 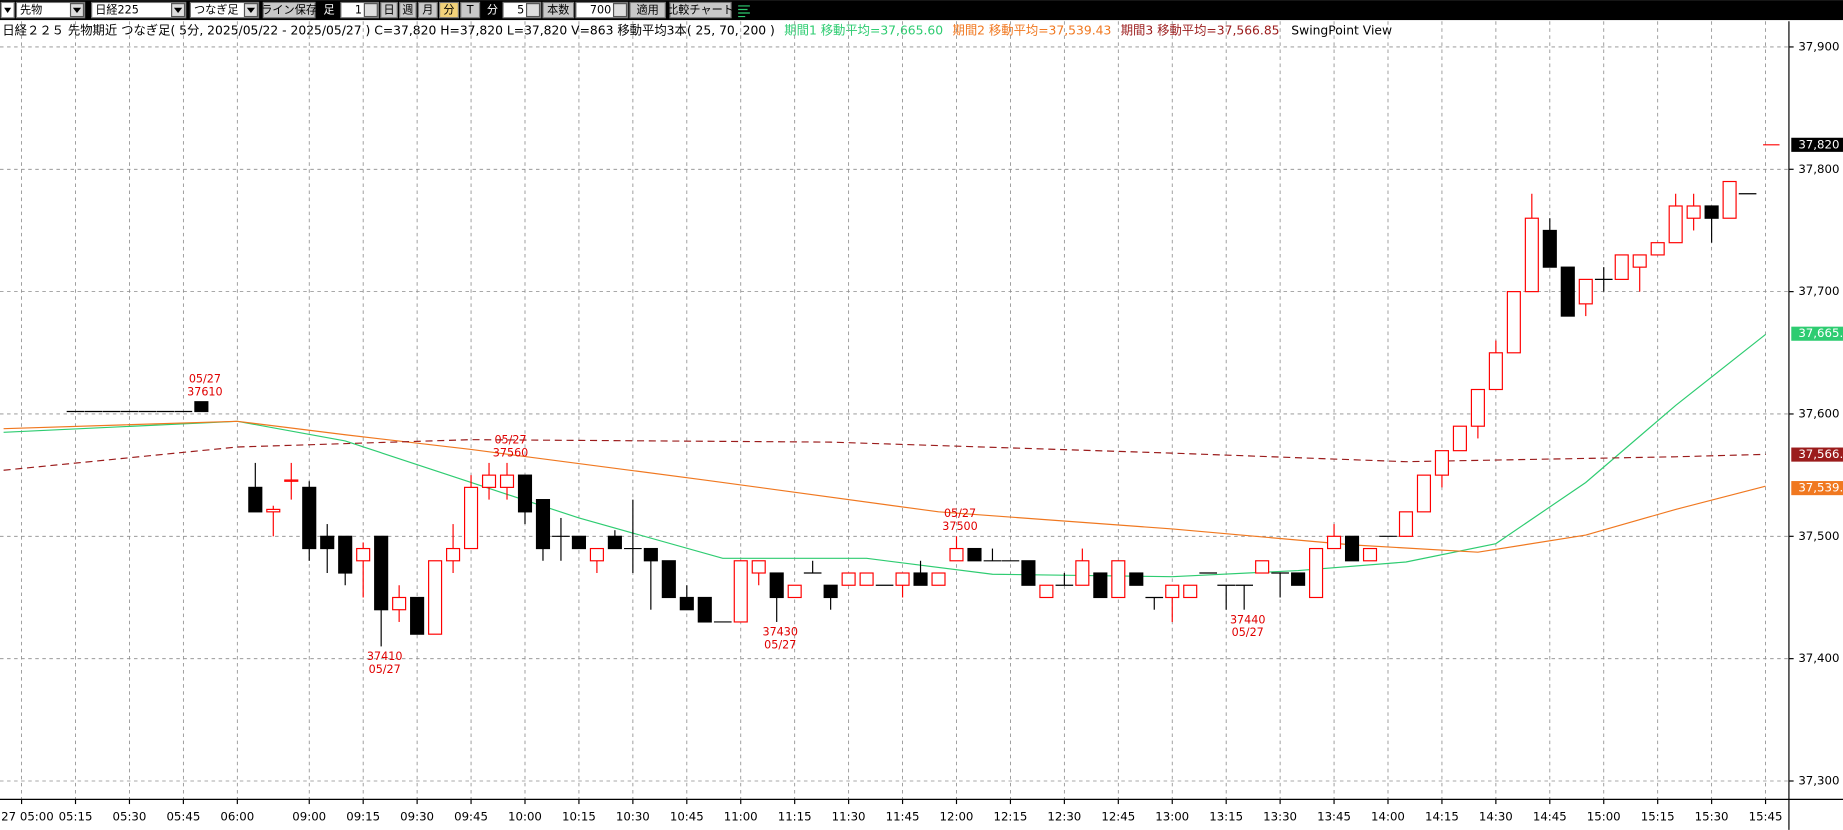 I want to click on x-tick-label: 13:00, so click(x=1172, y=816).